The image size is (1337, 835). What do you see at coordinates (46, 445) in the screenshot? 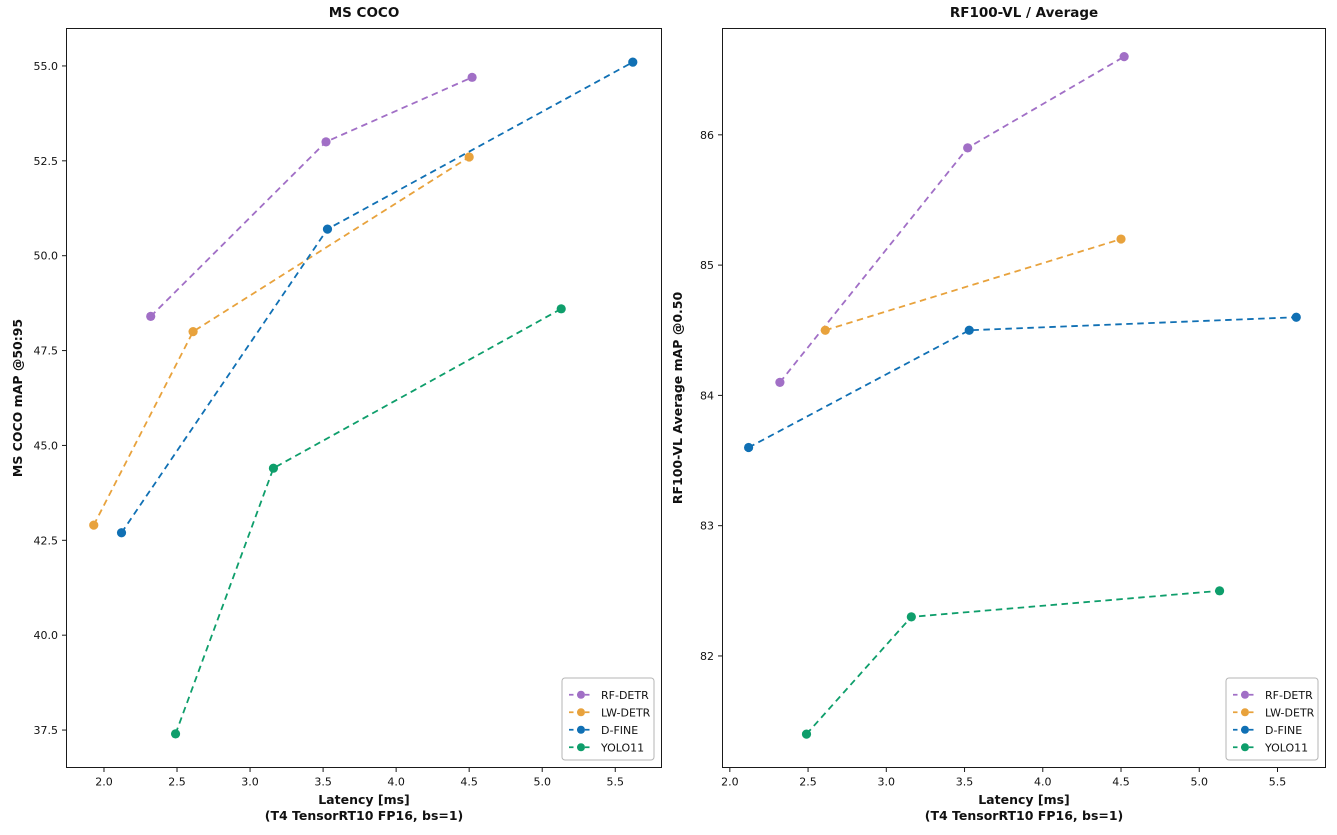
I see `y-tick-label: 45.0` at bounding box center [46, 445].